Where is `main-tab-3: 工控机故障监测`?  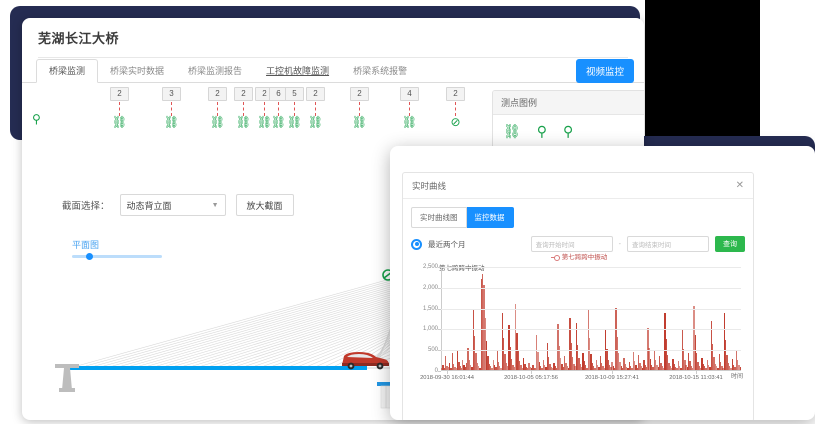 main-tab-3: 工控机故障监测 is located at coordinates (298, 71).